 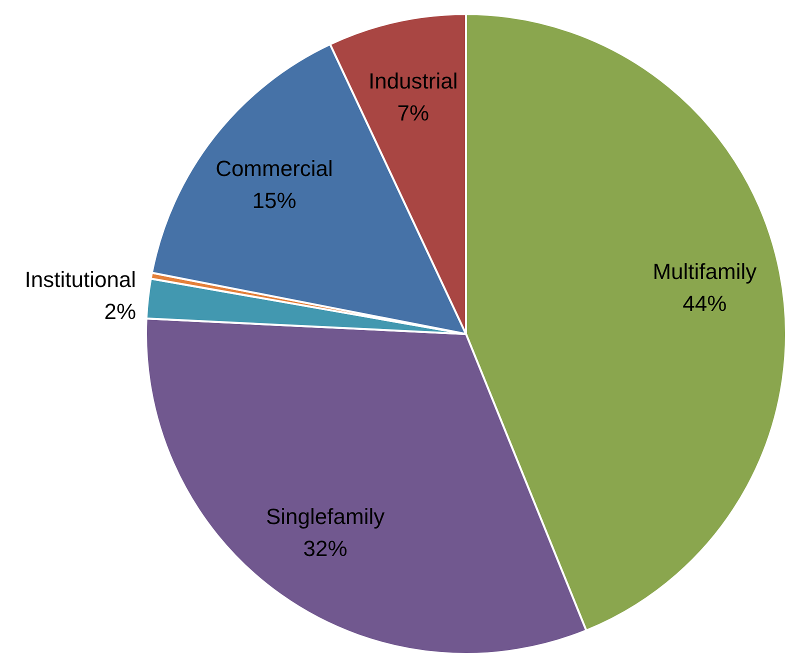 I want to click on slice-label: Multifamily, so click(x=704, y=271).